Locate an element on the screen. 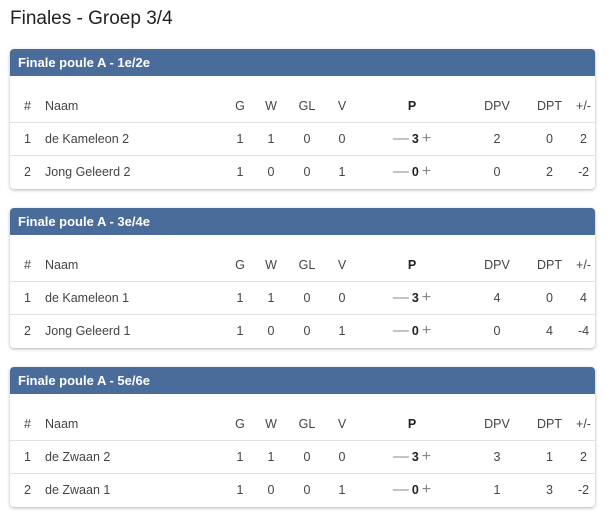 This screenshot has width=607, height=518. table-row: 1 de Kameleon 2 1 1 0 0 —3 +2 0 2 is located at coordinates (302, 139).